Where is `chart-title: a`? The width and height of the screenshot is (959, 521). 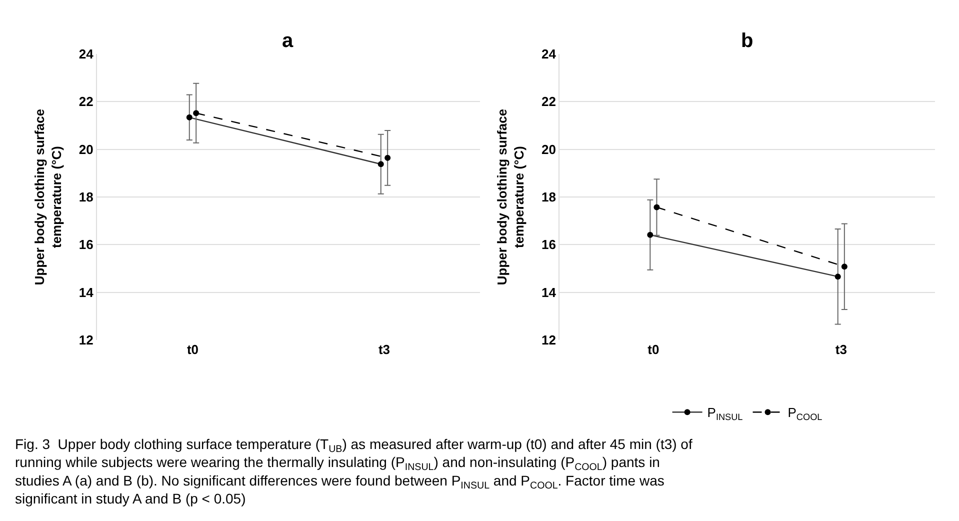
chart-title: a is located at coordinates (288, 41).